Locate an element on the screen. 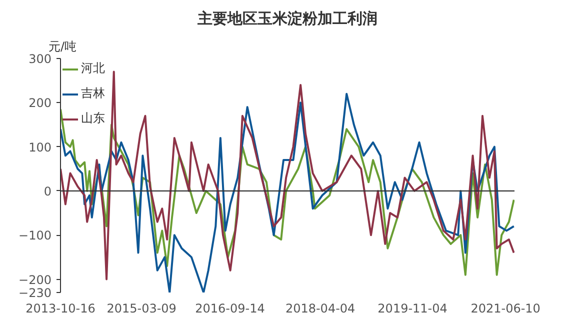 The width and height of the screenshot is (582, 332). y-tick-label: 300 is located at coordinates (40, 59).